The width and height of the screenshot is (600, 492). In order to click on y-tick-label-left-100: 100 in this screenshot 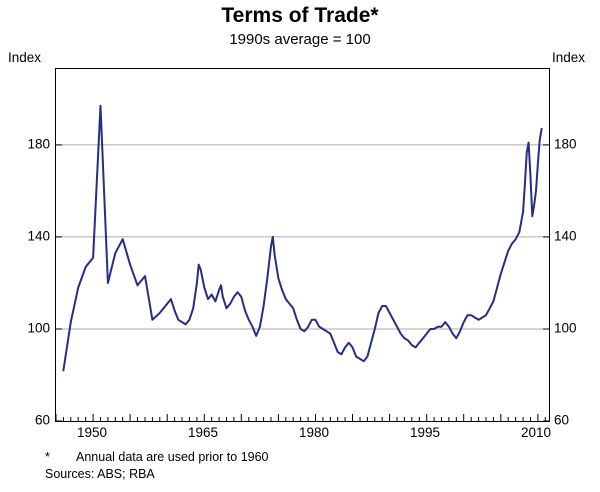, I will do `click(38, 328)`.